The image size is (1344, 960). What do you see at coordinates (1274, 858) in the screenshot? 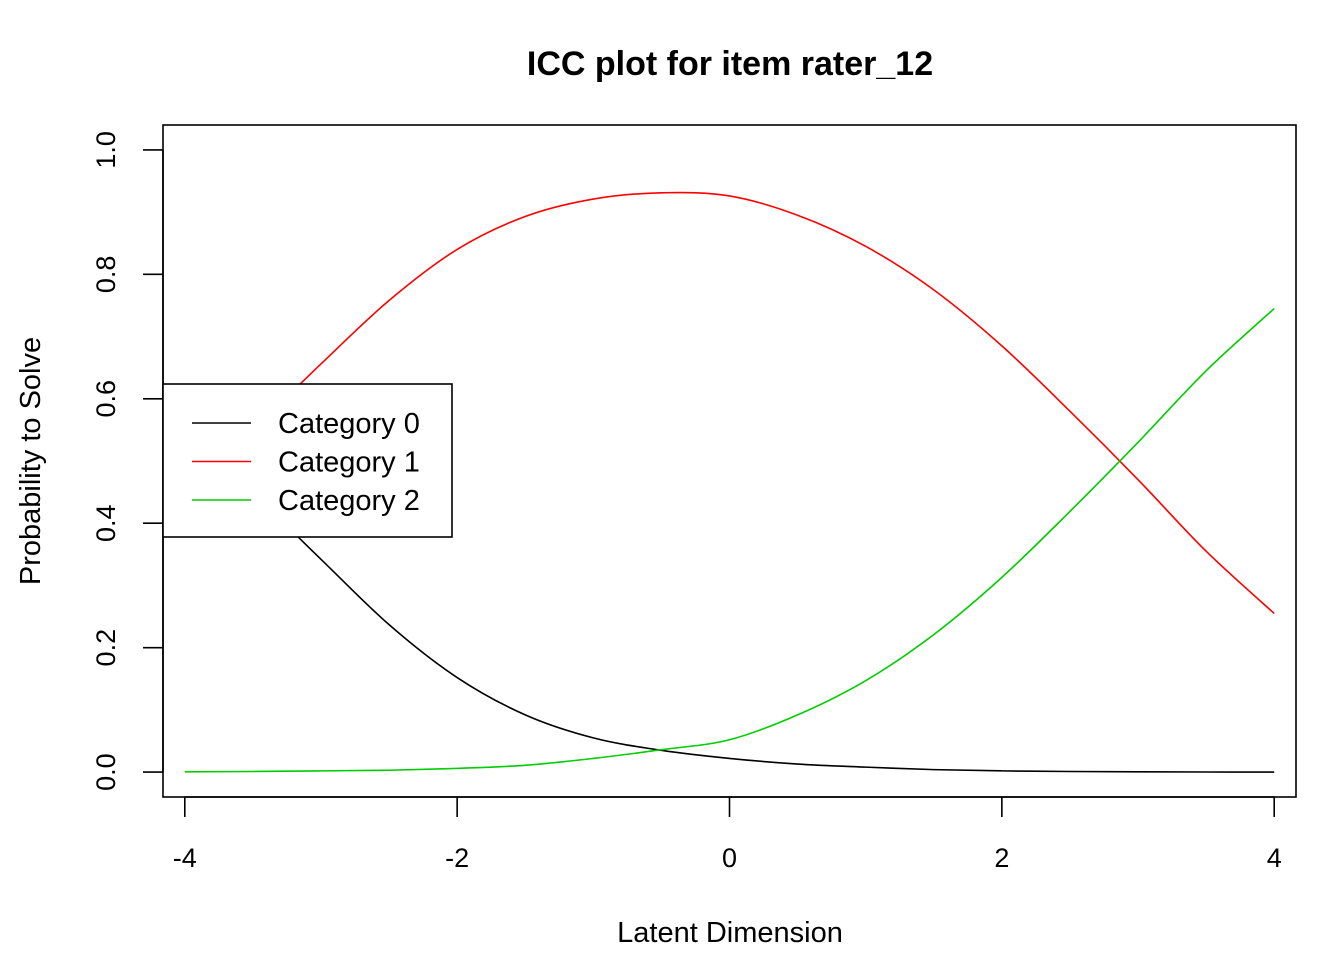
I see `x-tick-label: 4` at bounding box center [1274, 858].